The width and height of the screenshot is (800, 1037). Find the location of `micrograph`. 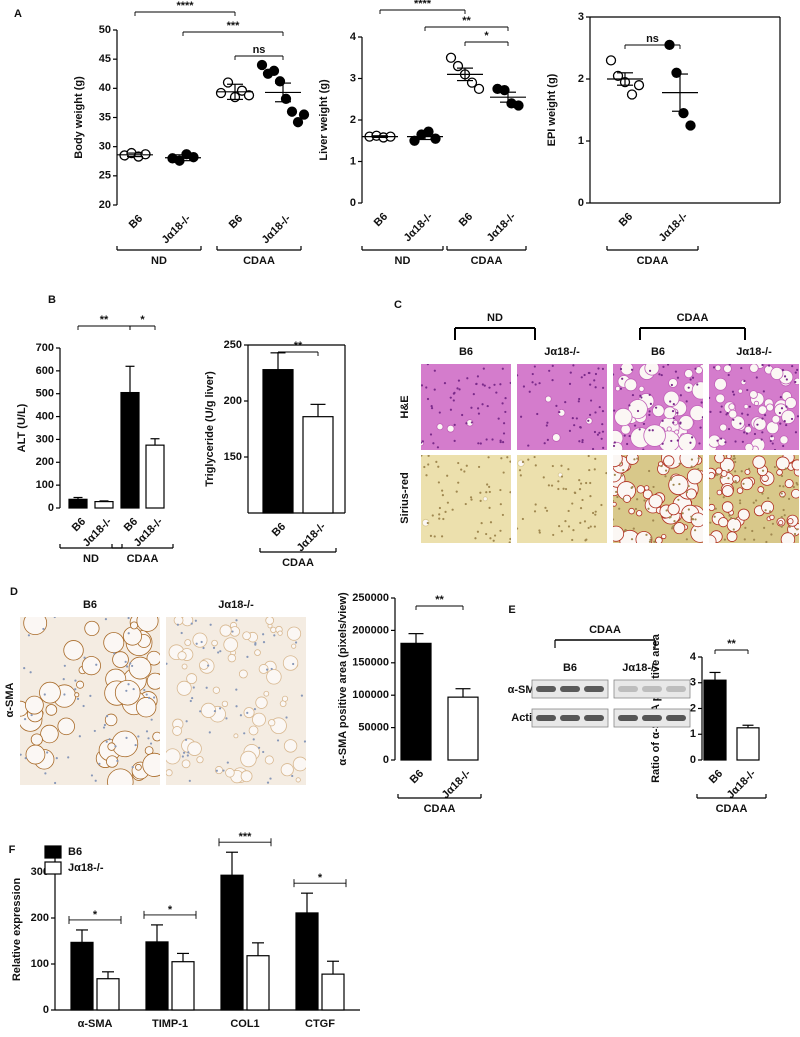

micrograph is located at coordinates (754, 499).